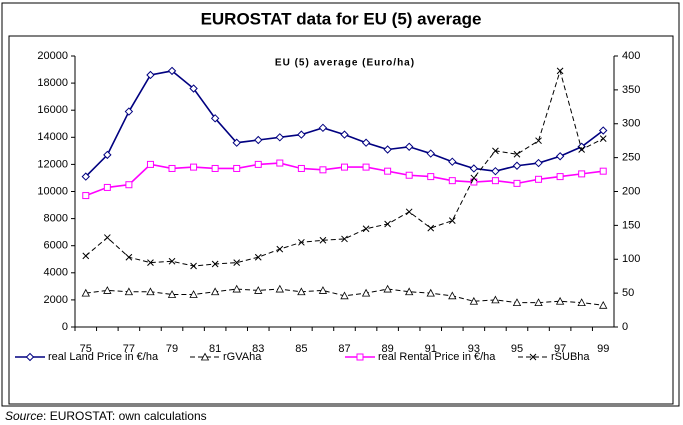  What do you see at coordinates (215, 349) in the screenshot?
I see `x-tick-label: 81` at bounding box center [215, 349].